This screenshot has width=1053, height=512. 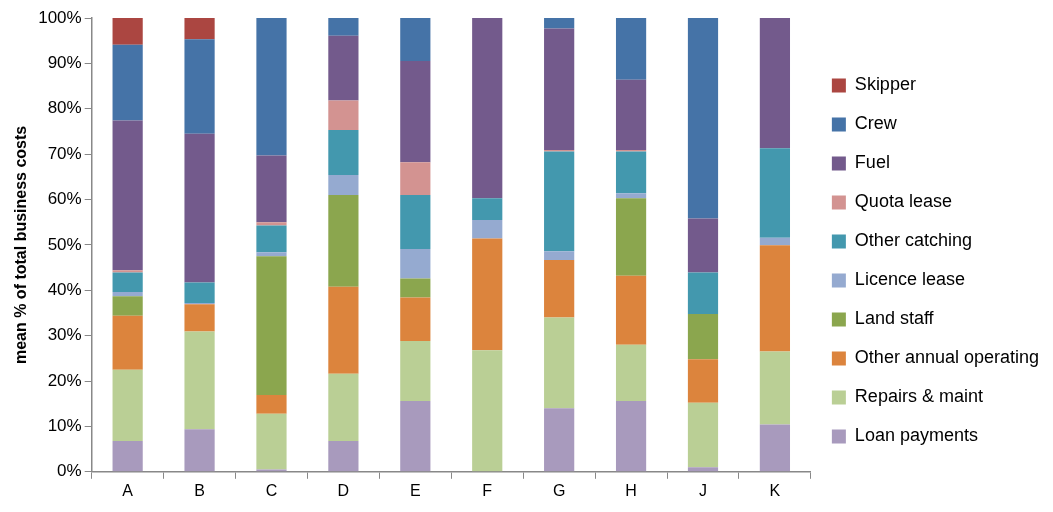 What do you see at coordinates (872, 162) in the screenshot?
I see `legend-label: Fuel` at bounding box center [872, 162].